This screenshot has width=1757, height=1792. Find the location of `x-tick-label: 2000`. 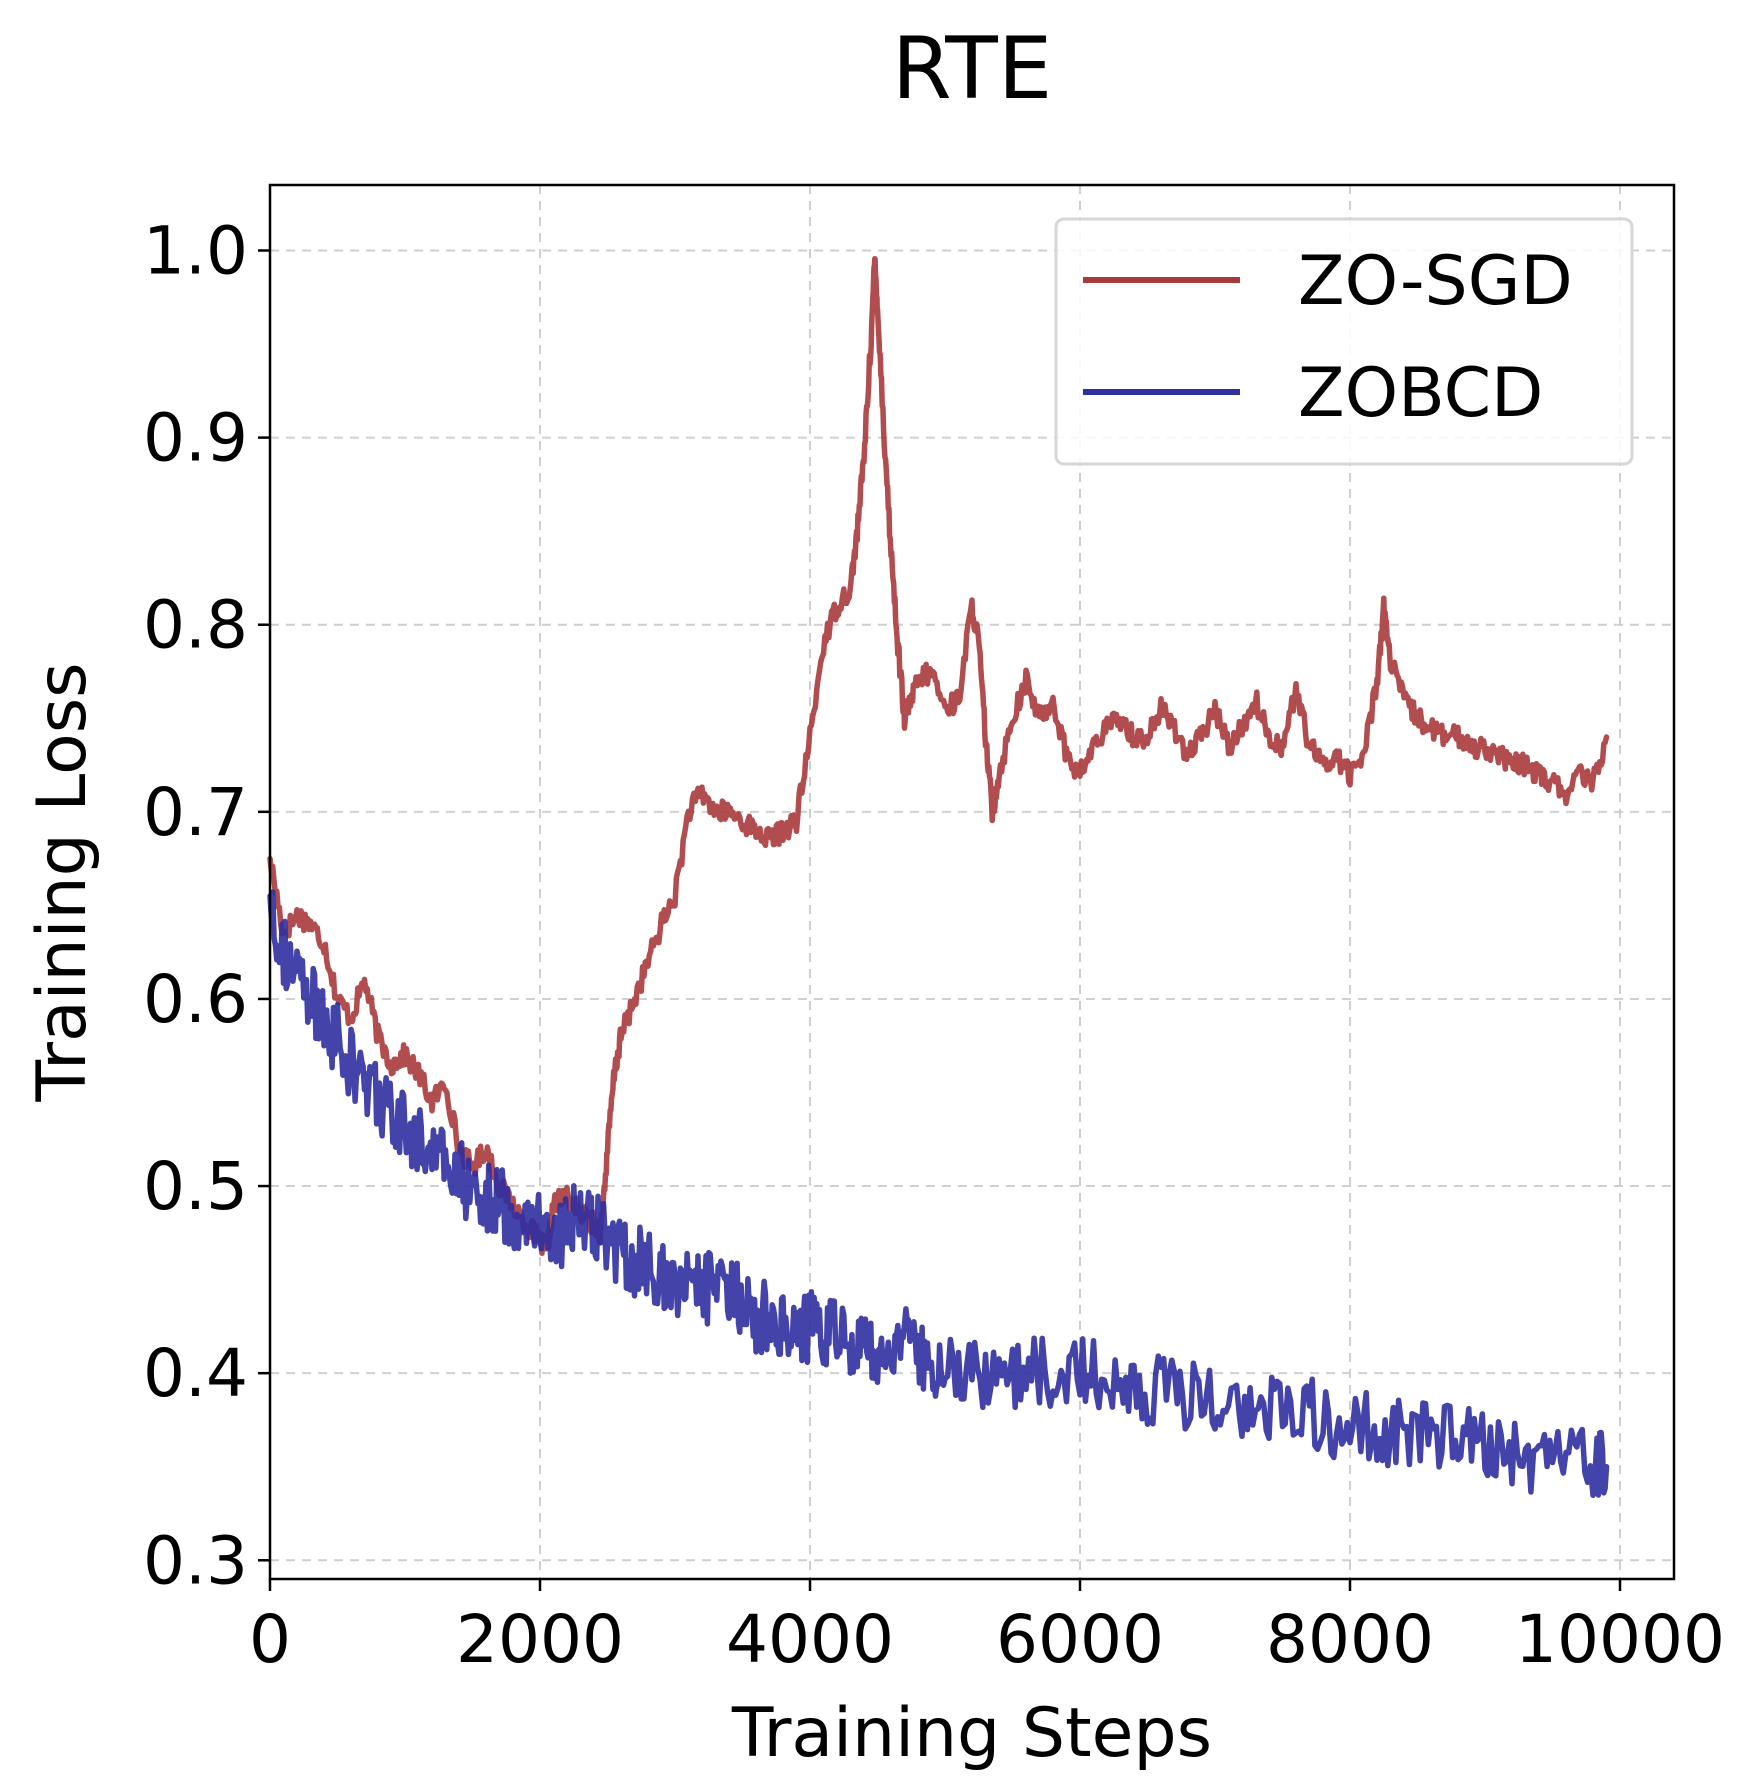

x-tick-label: 2000 is located at coordinates (540, 1639).